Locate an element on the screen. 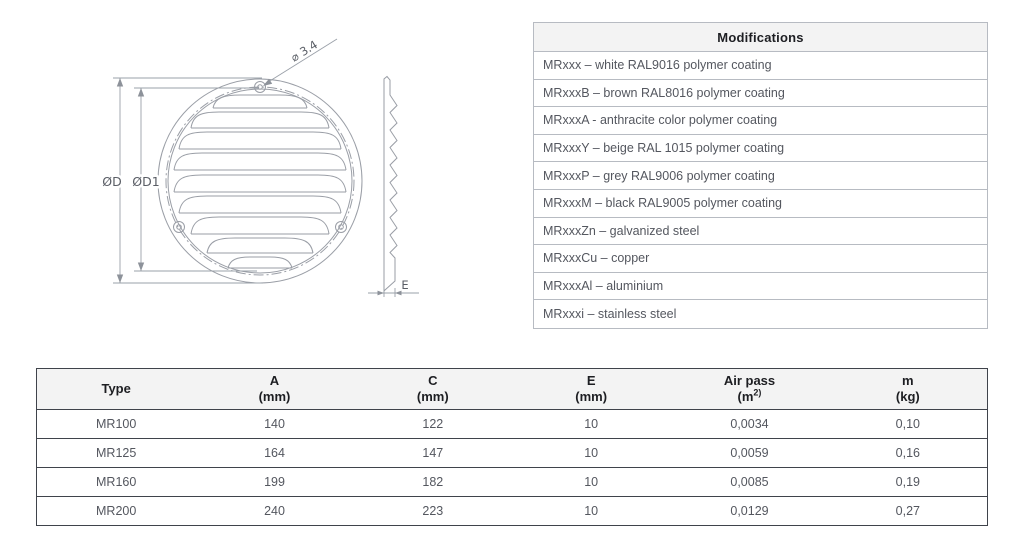  cell-air-pass: 0,0059 is located at coordinates (749, 453).